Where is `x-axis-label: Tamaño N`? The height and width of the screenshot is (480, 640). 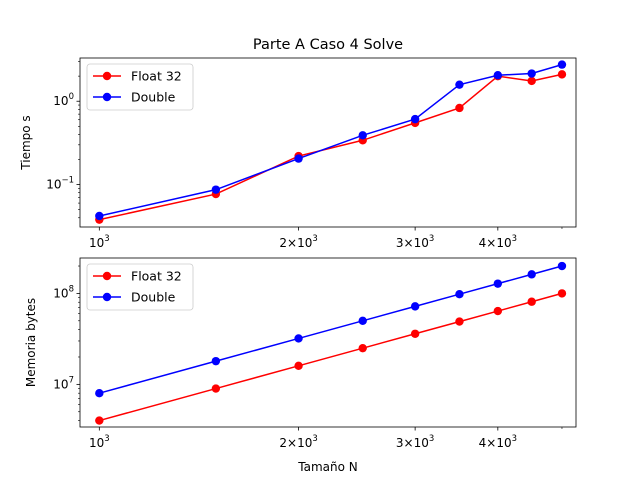
x-axis-label: Tamaño N is located at coordinates (327, 467).